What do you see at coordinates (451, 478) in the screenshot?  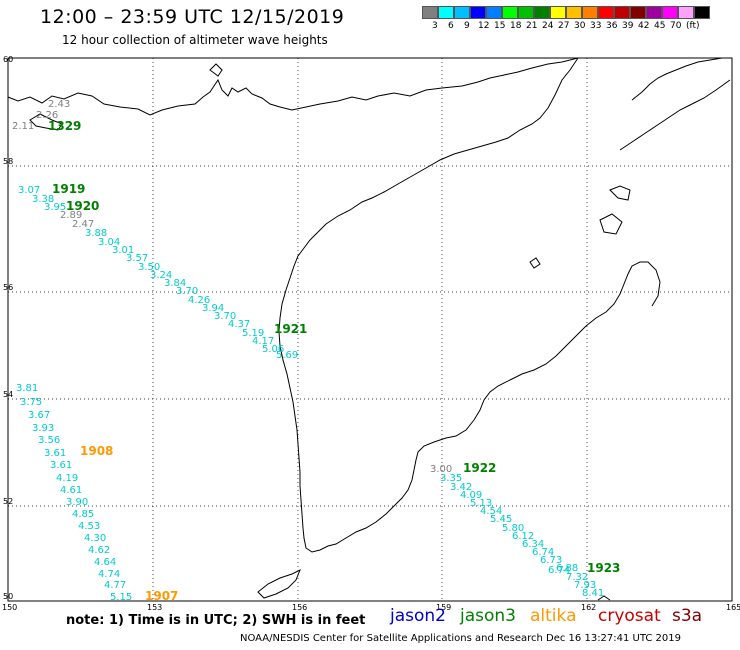 I see `wave-height-value: 3.35` at bounding box center [451, 478].